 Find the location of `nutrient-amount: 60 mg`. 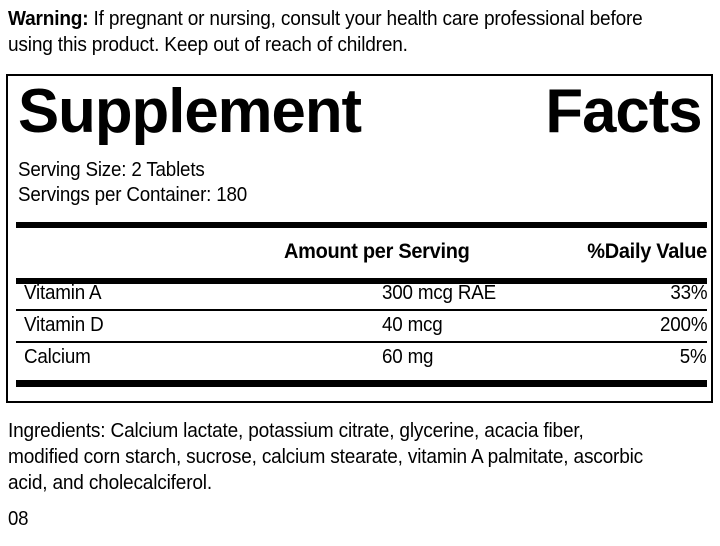

nutrient-amount: 60 mg is located at coordinates (408, 356).